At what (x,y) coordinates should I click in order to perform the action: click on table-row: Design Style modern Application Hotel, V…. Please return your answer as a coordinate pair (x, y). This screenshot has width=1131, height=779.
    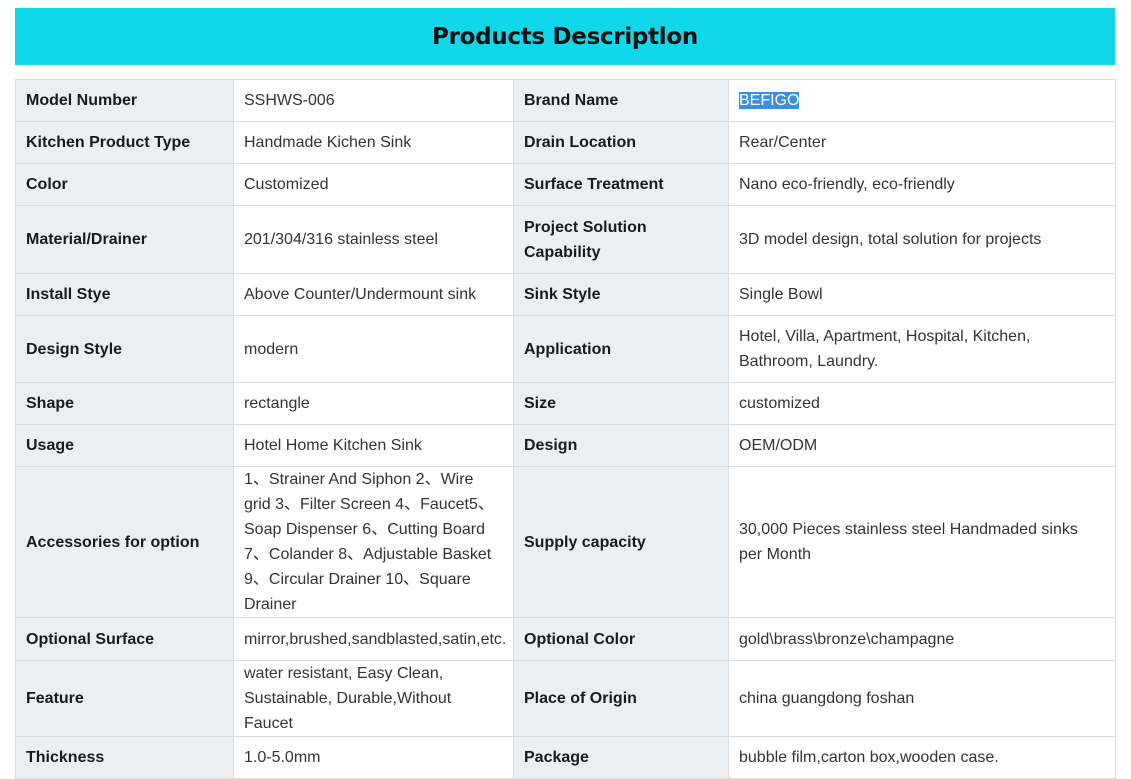
    Looking at the image, I should click on (565, 349).